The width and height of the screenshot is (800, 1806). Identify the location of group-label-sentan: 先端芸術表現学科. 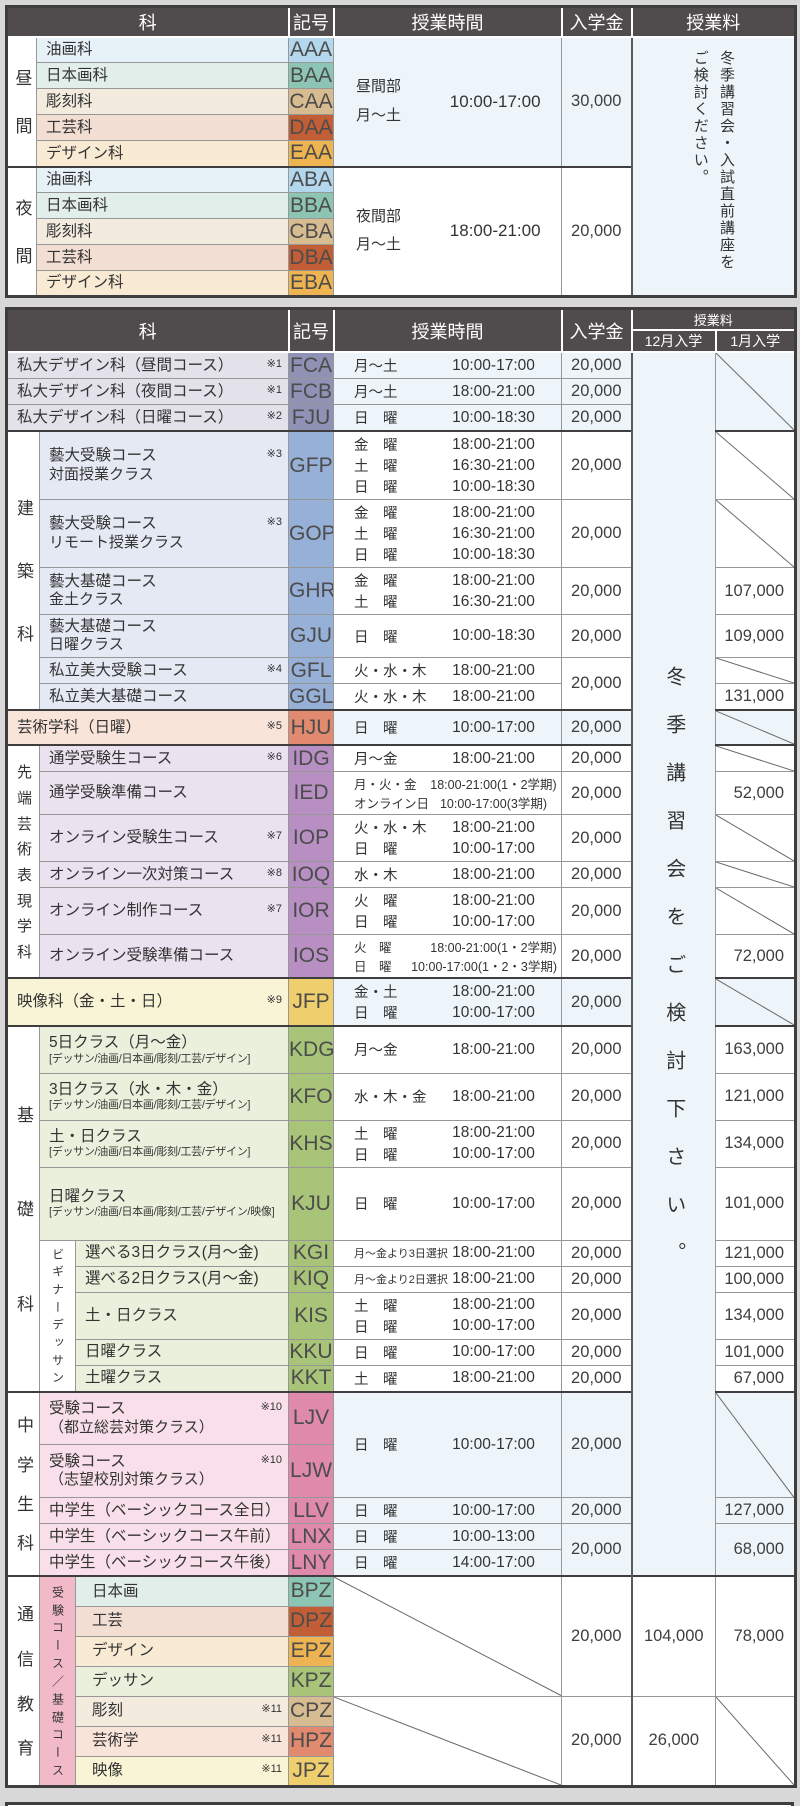
(23, 861).